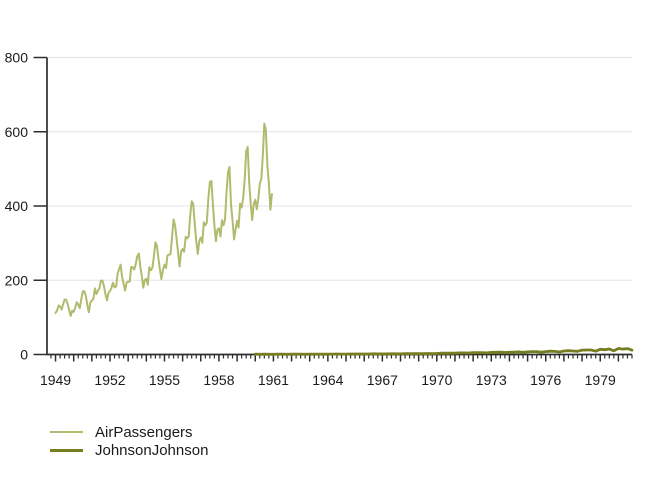  Describe the element at coordinates (491, 380) in the screenshot. I see `x-tick-label: 1973` at that location.